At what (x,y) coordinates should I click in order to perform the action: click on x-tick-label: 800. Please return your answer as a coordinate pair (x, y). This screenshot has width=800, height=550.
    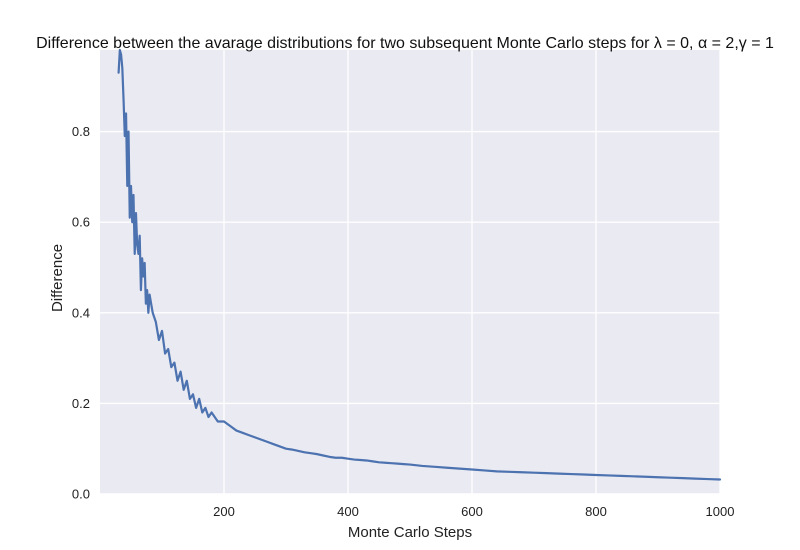
    Looking at the image, I should click on (596, 511).